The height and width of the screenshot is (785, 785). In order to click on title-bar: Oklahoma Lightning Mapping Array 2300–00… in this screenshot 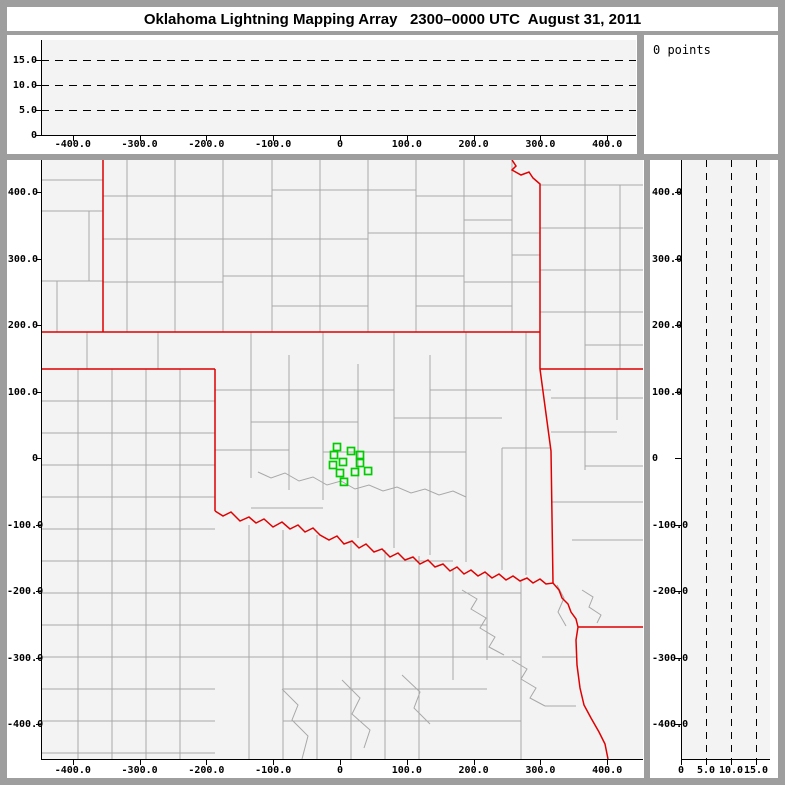, I will do `click(392, 19)`.